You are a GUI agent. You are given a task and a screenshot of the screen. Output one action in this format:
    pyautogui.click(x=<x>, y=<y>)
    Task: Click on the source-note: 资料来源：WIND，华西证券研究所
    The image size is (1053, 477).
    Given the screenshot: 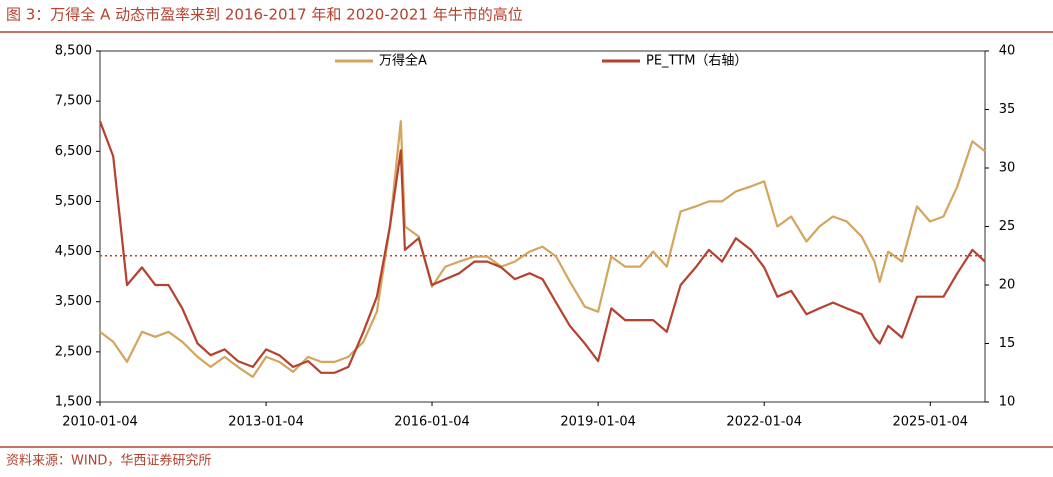 What is the action you would take?
    pyautogui.click(x=108, y=461)
    